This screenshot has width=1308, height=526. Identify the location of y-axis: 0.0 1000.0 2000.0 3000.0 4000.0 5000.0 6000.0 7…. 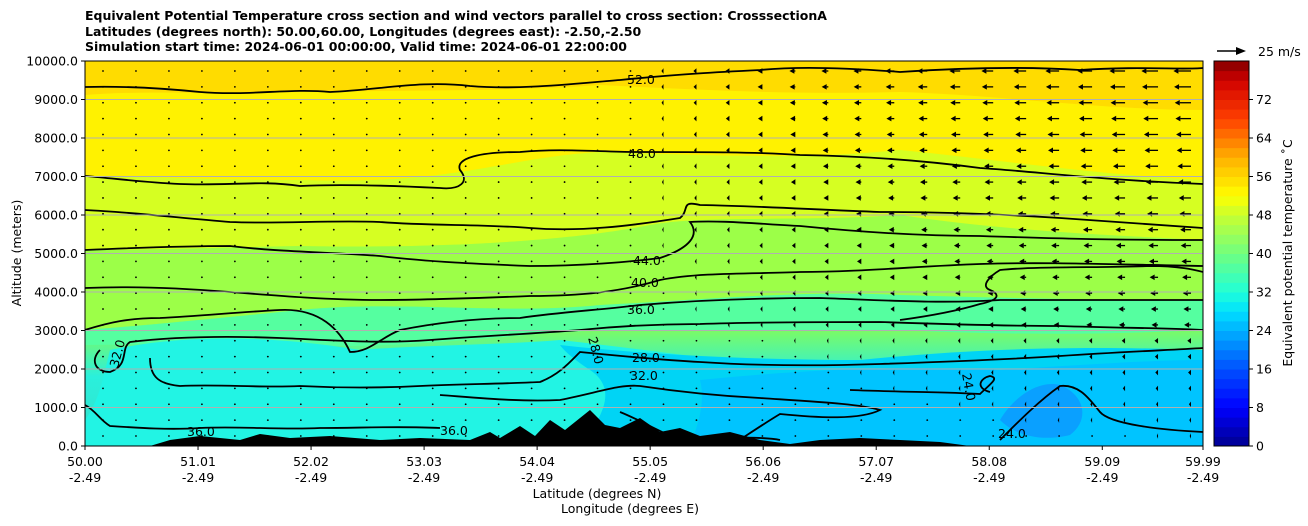
(55, 254).